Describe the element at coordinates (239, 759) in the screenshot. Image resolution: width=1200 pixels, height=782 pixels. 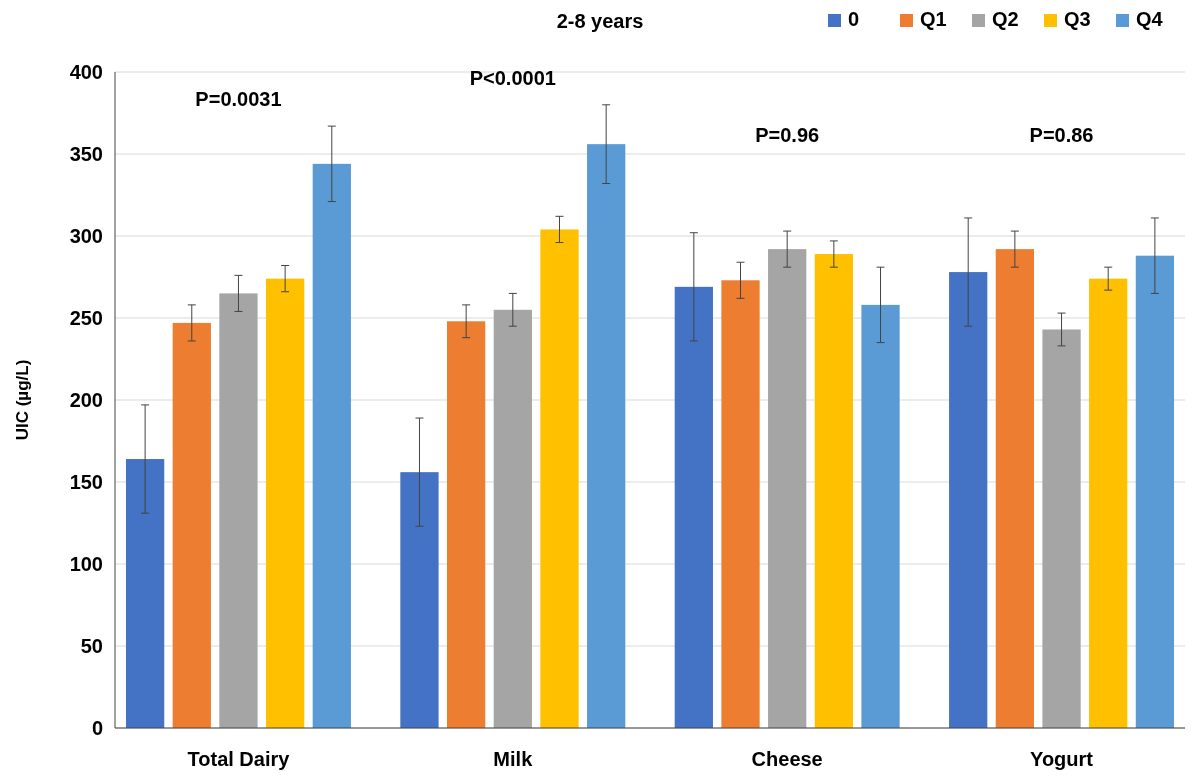
I see `x-tick-label: Total Dairy` at that location.